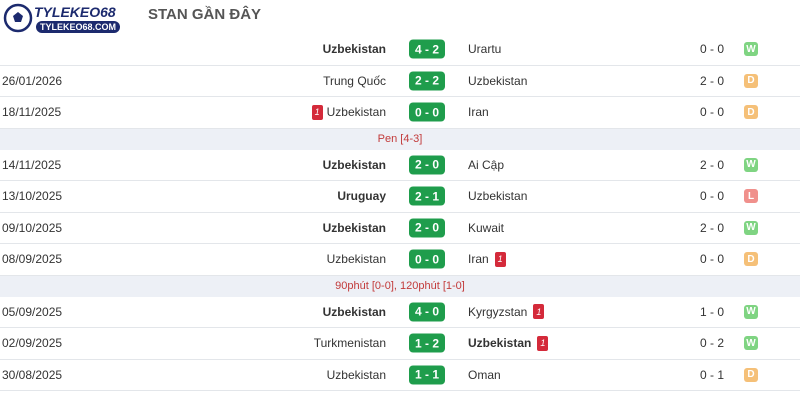  Describe the element at coordinates (751, 196) in the screenshot. I see `result-badge: L` at that location.